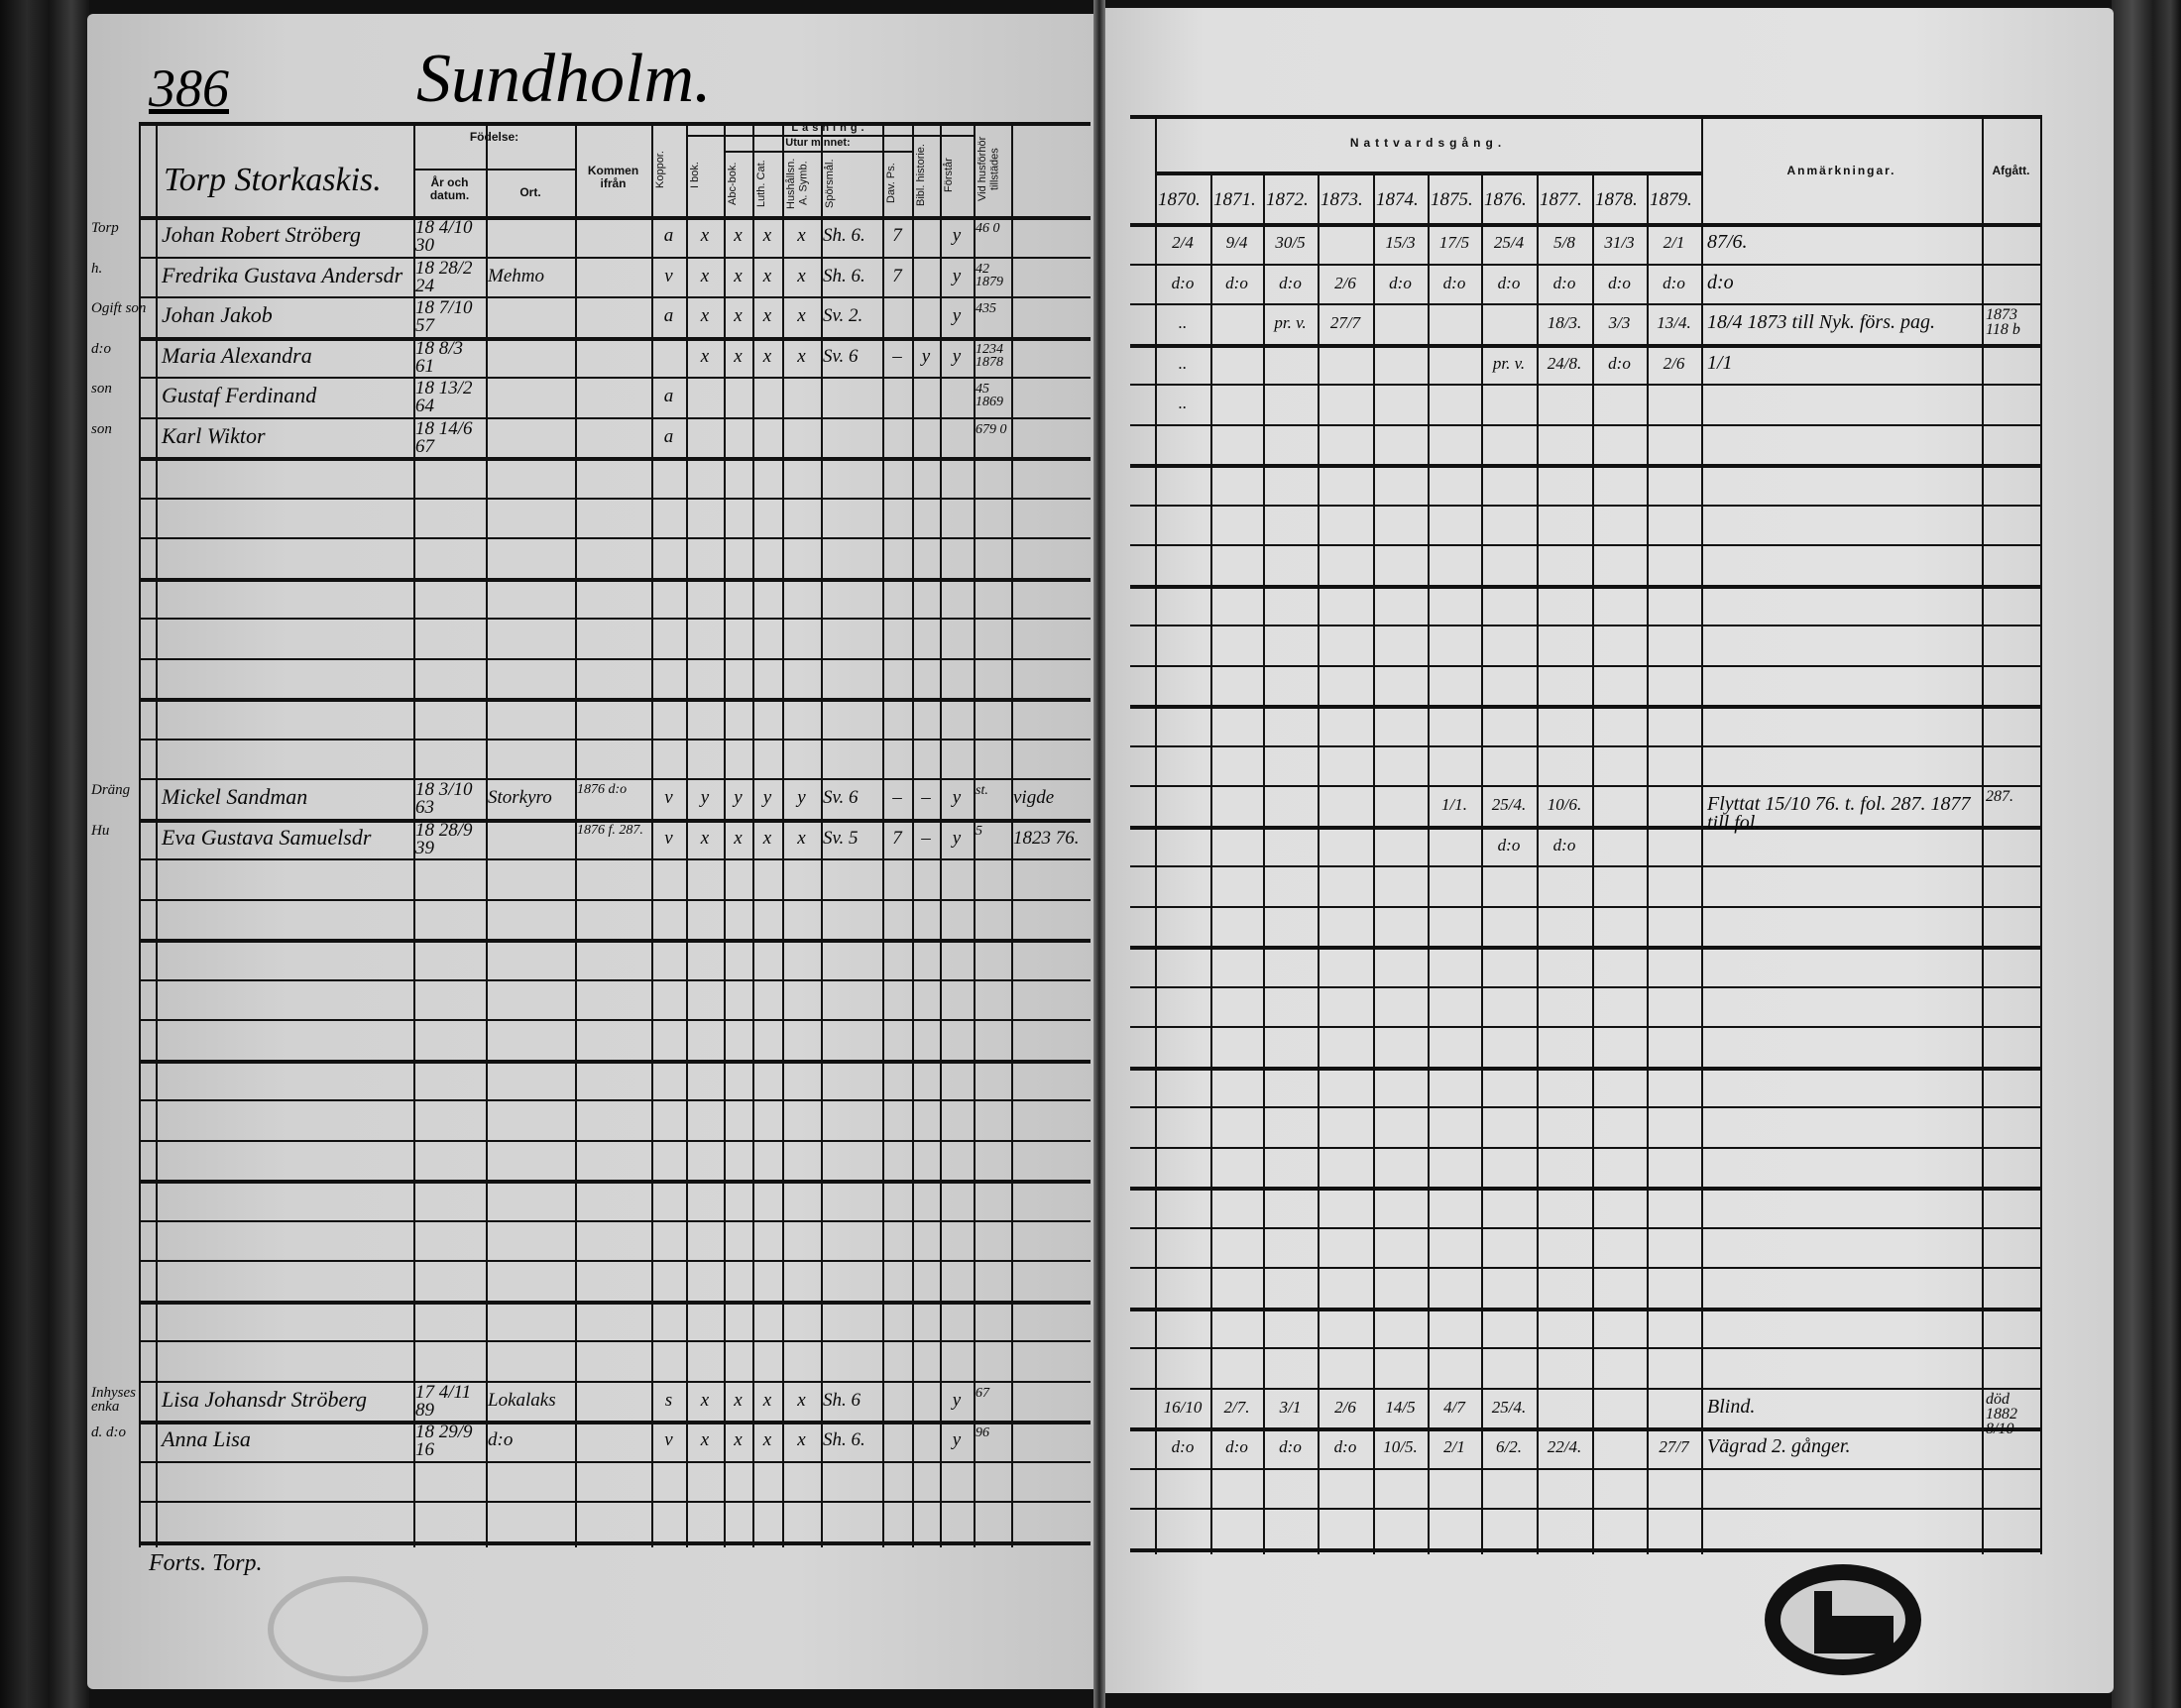  What do you see at coordinates (818, 152) in the screenshot?
I see `utur-minnet-subrule` at bounding box center [818, 152].